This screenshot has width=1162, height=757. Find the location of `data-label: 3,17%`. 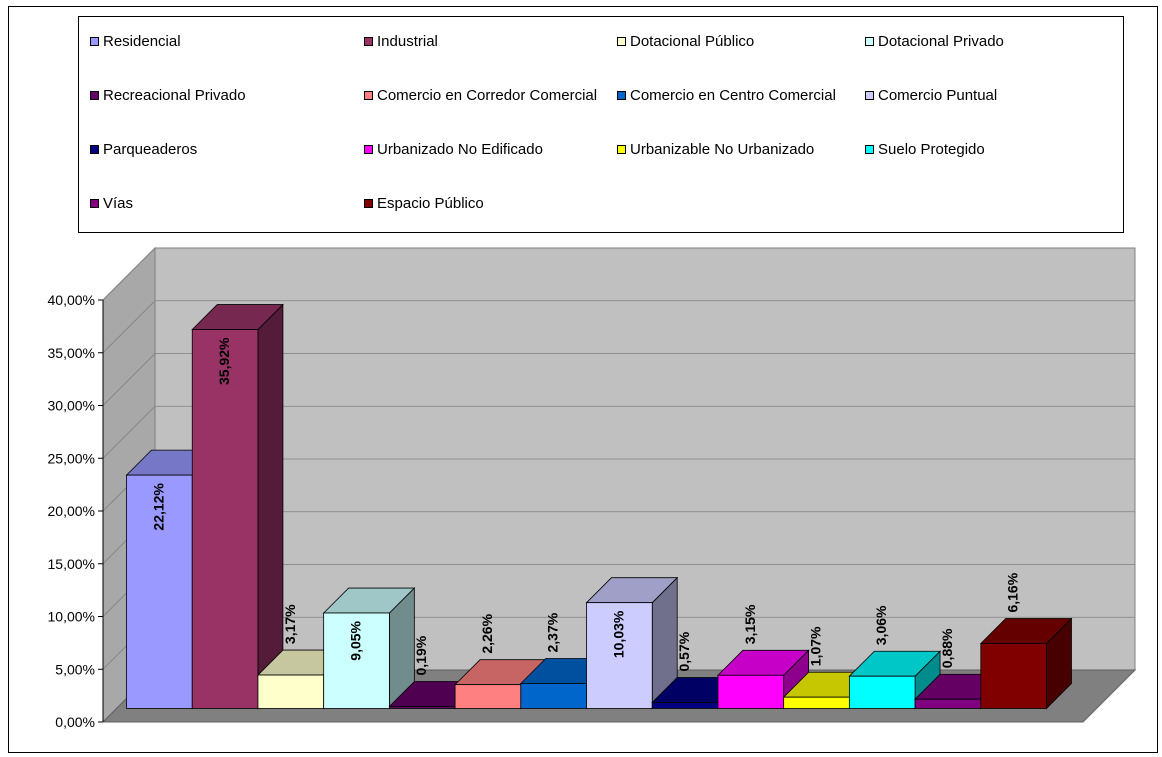

data-label: 3,17% is located at coordinates (290, 624).